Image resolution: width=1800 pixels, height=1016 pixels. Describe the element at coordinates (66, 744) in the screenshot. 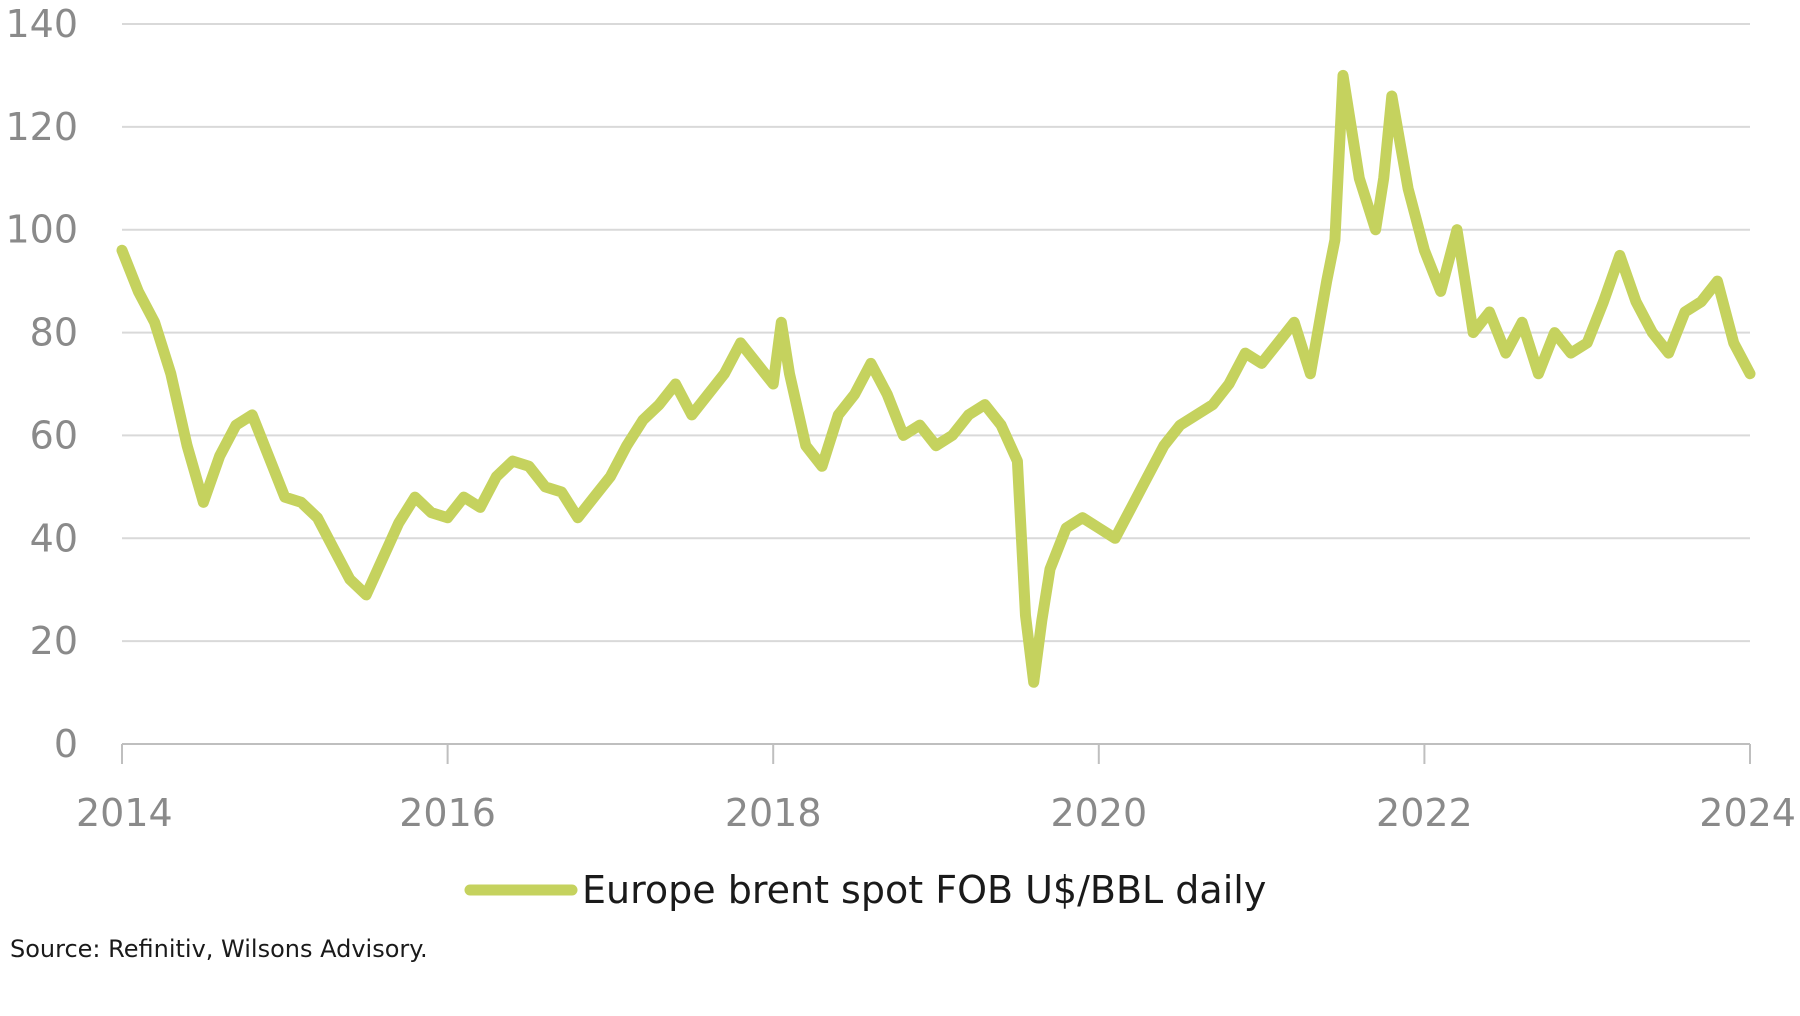

I see `y-tick-label: 0` at that location.